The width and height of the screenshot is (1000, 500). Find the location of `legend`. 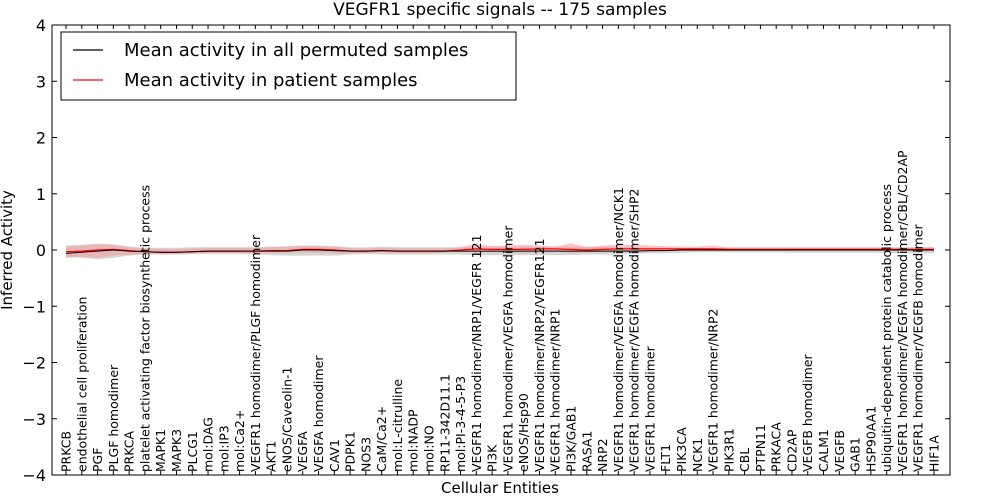

legend is located at coordinates (288, 66).